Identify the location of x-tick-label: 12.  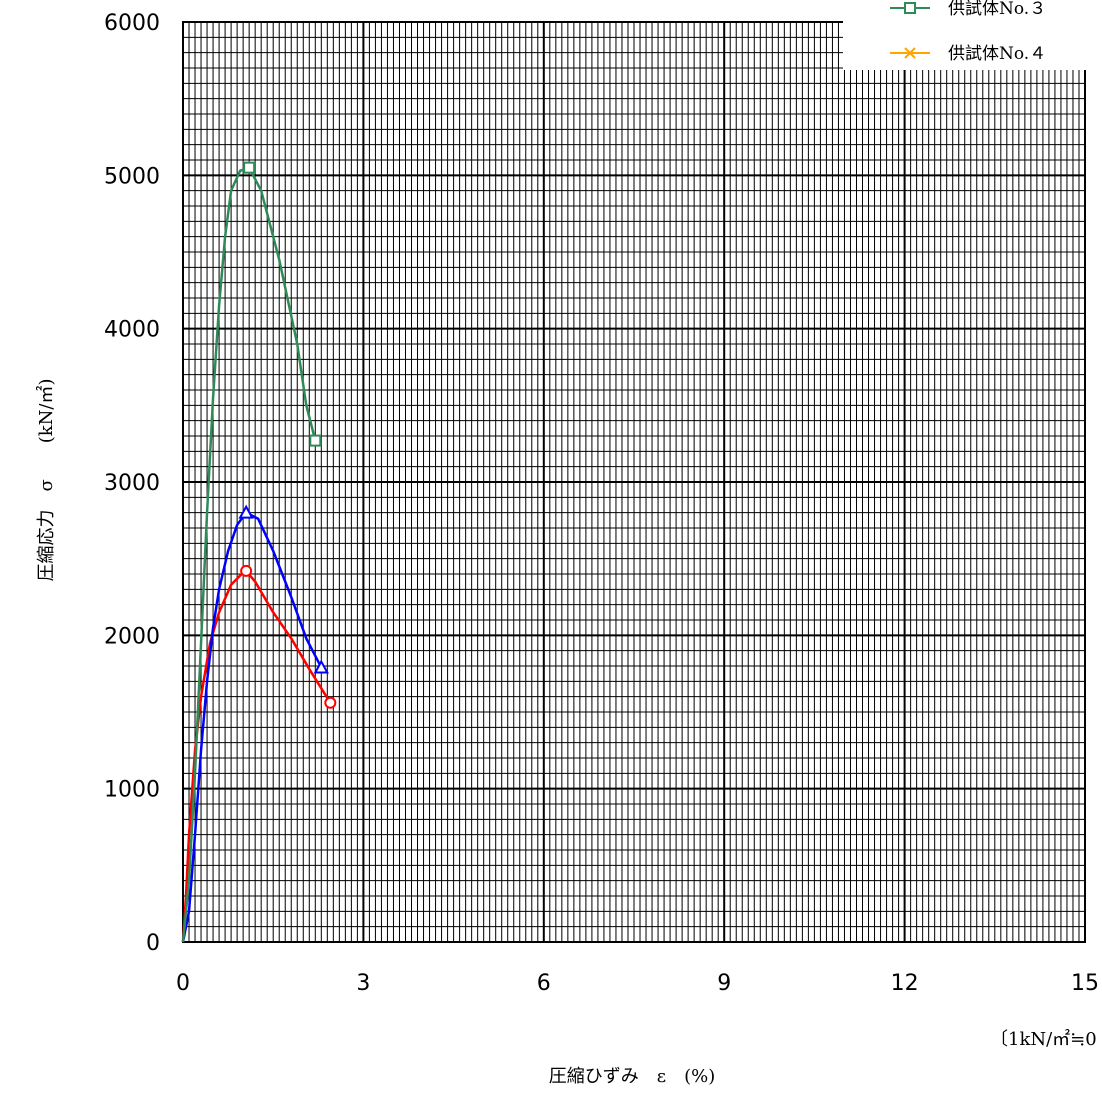
(905, 983).